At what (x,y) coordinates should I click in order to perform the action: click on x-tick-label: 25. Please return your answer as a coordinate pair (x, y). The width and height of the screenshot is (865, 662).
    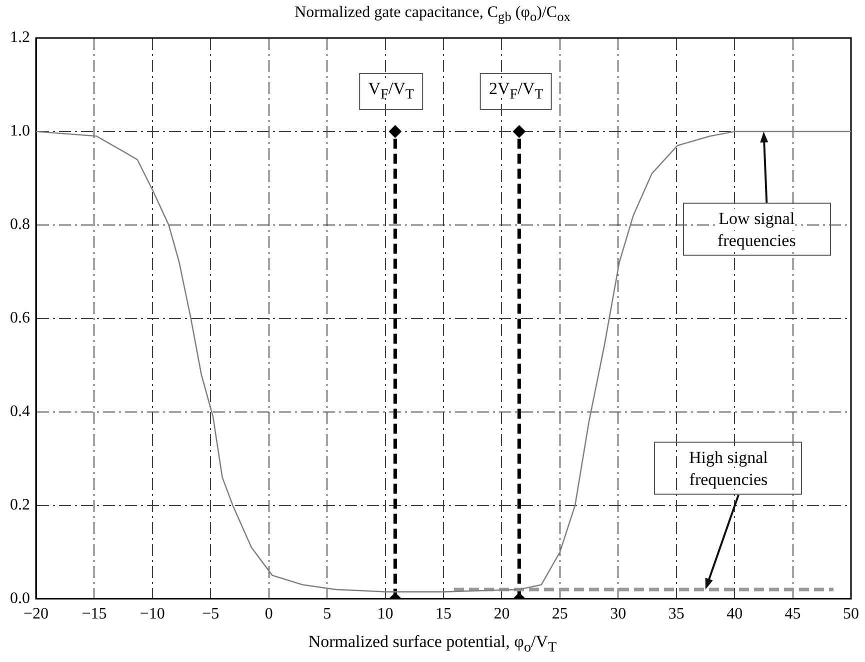
    Looking at the image, I should click on (560, 614).